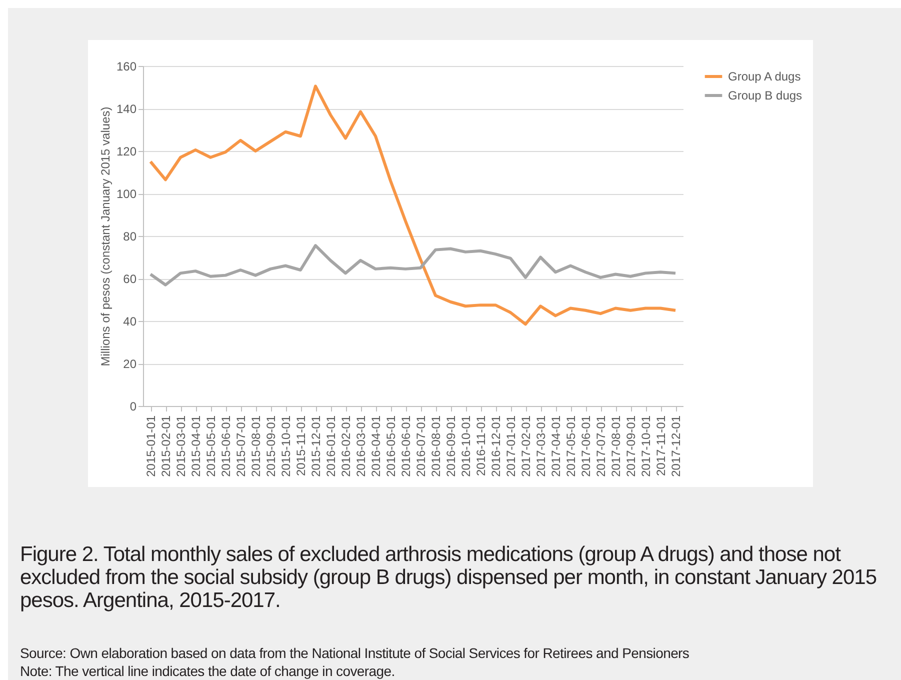 The height and width of the screenshot is (680, 901). Describe the element at coordinates (449, 577) in the screenshot. I see `text: Figure 2. Total monthly sales of excluded arthrosis medications (group A drugs) and those not excluded from the social subsidy (group B drugs) dispensed per month, in constant January 2015 pesos. Argentina, 2015-2017.` at that location.